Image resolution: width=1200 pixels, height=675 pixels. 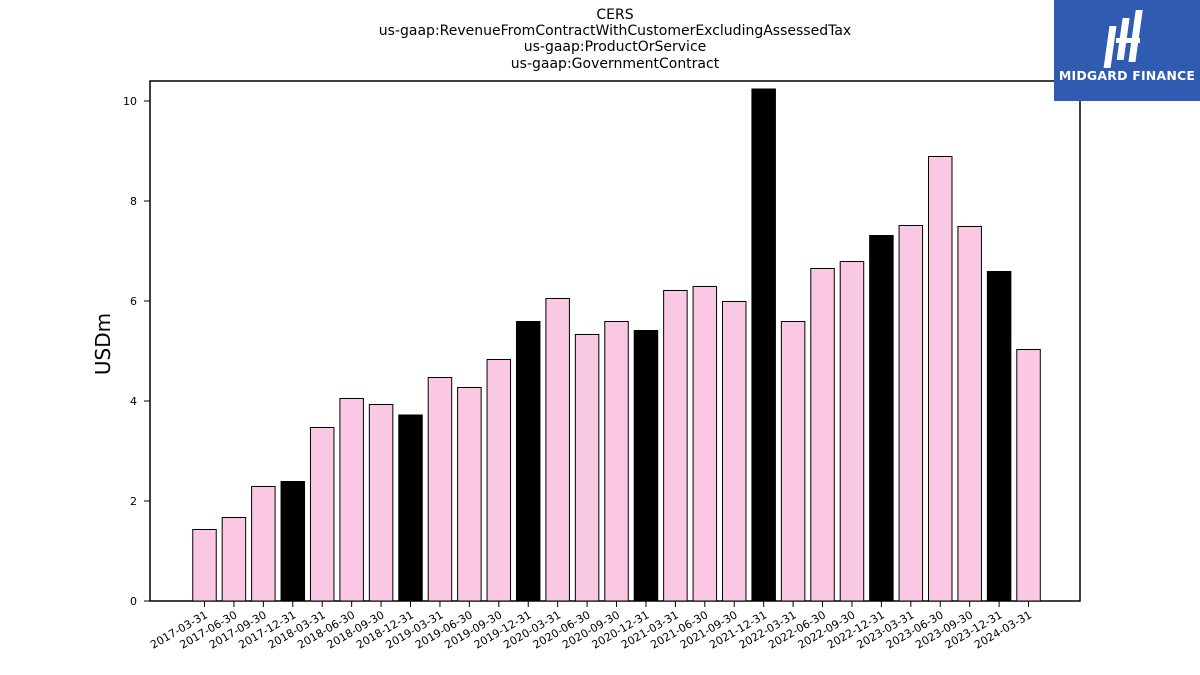 I want to click on y-tick-label: 8, so click(x=133, y=201).